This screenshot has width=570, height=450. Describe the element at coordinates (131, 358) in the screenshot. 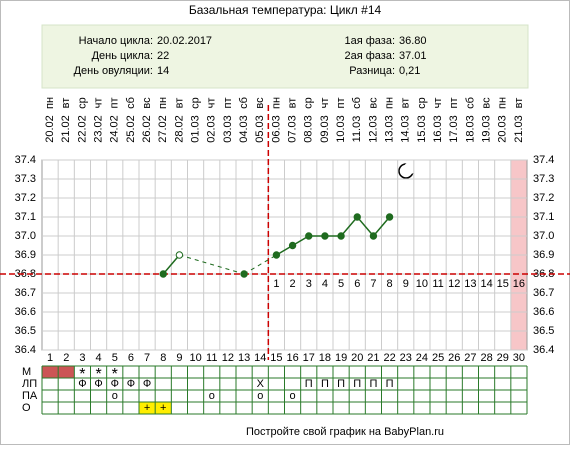

I see `x-tick-label: 6` at that location.